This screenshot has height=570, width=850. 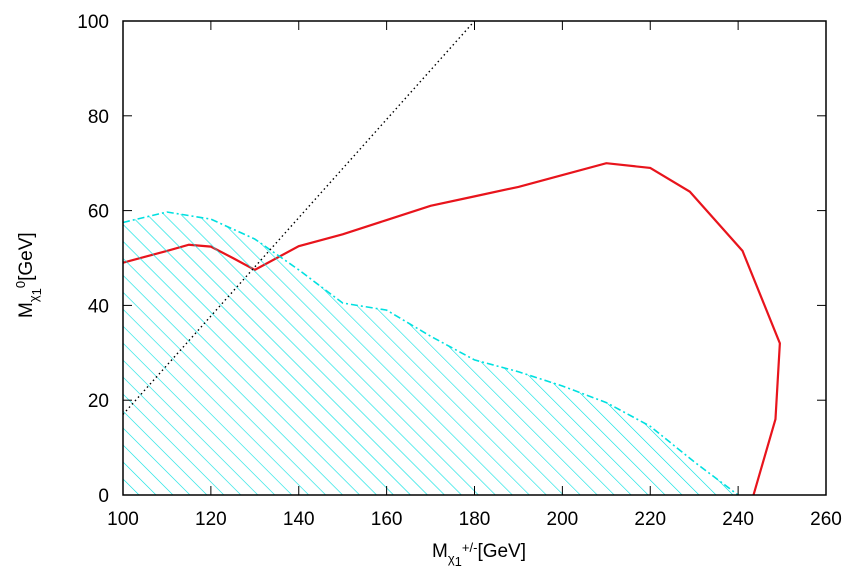 What do you see at coordinates (501, 551) in the screenshot?
I see `x-axis-label-unit: [GeV]` at bounding box center [501, 551].